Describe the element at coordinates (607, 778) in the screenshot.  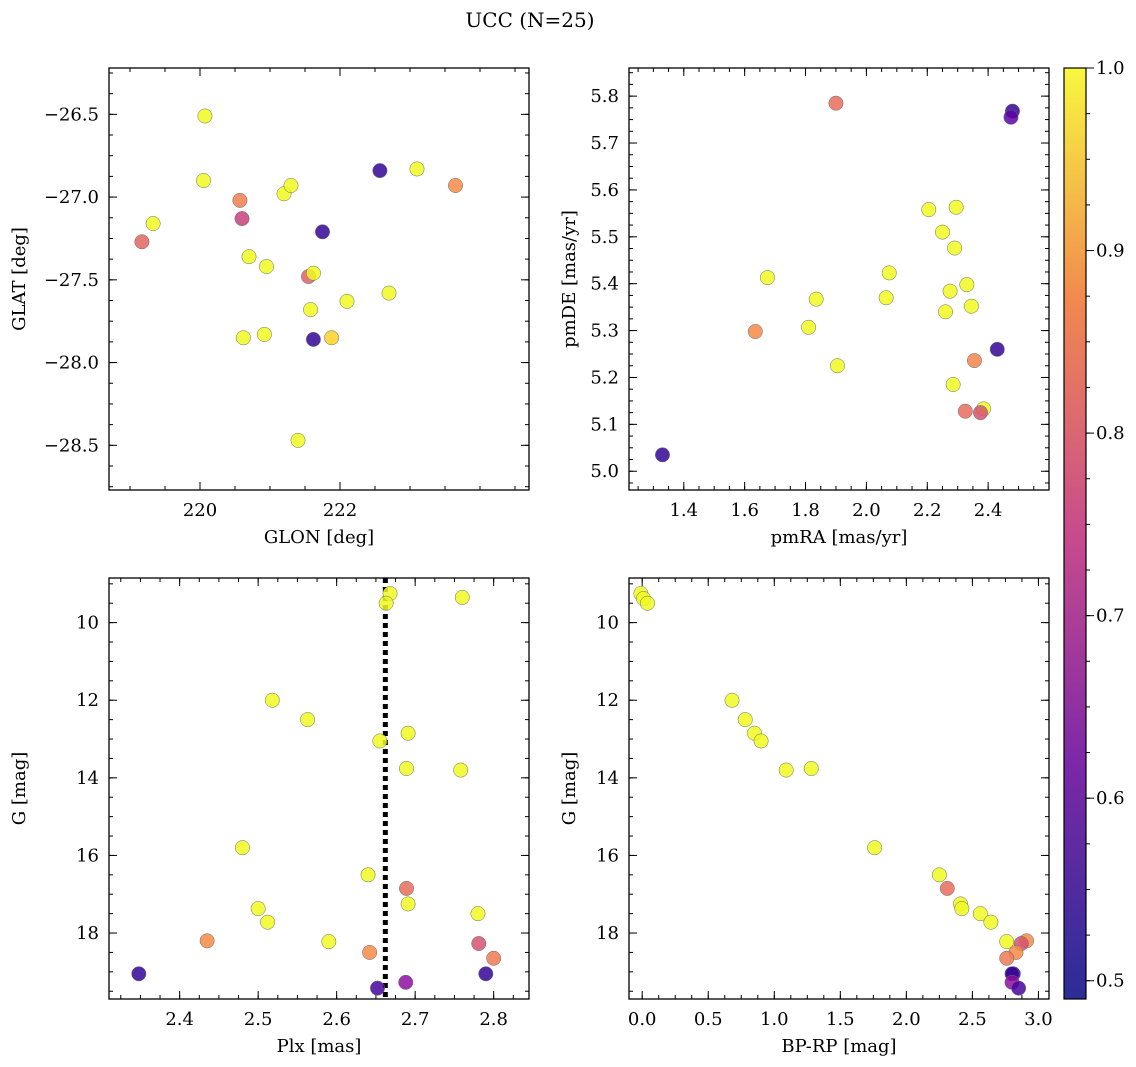
I see `y-tick-label: 14` at that location.